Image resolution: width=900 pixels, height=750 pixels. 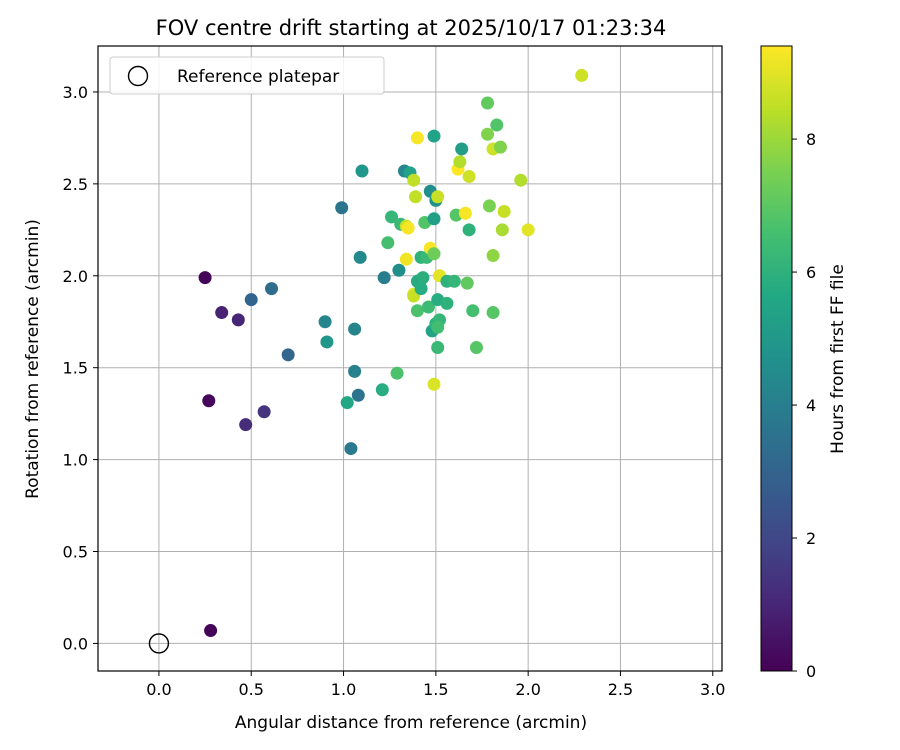 What do you see at coordinates (712, 689) in the screenshot?
I see `x-tick-label: 3.0` at bounding box center [712, 689].